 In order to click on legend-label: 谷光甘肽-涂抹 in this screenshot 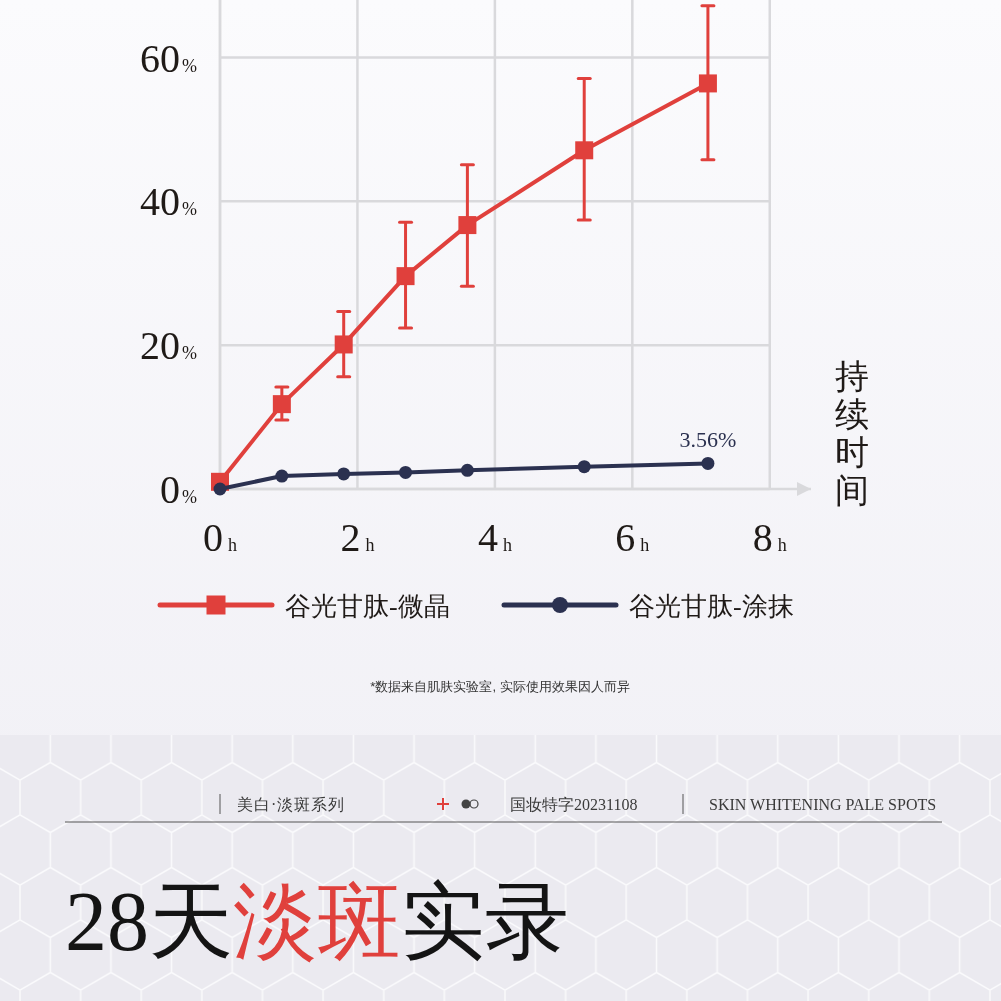, I will do `click(711, 606)`.